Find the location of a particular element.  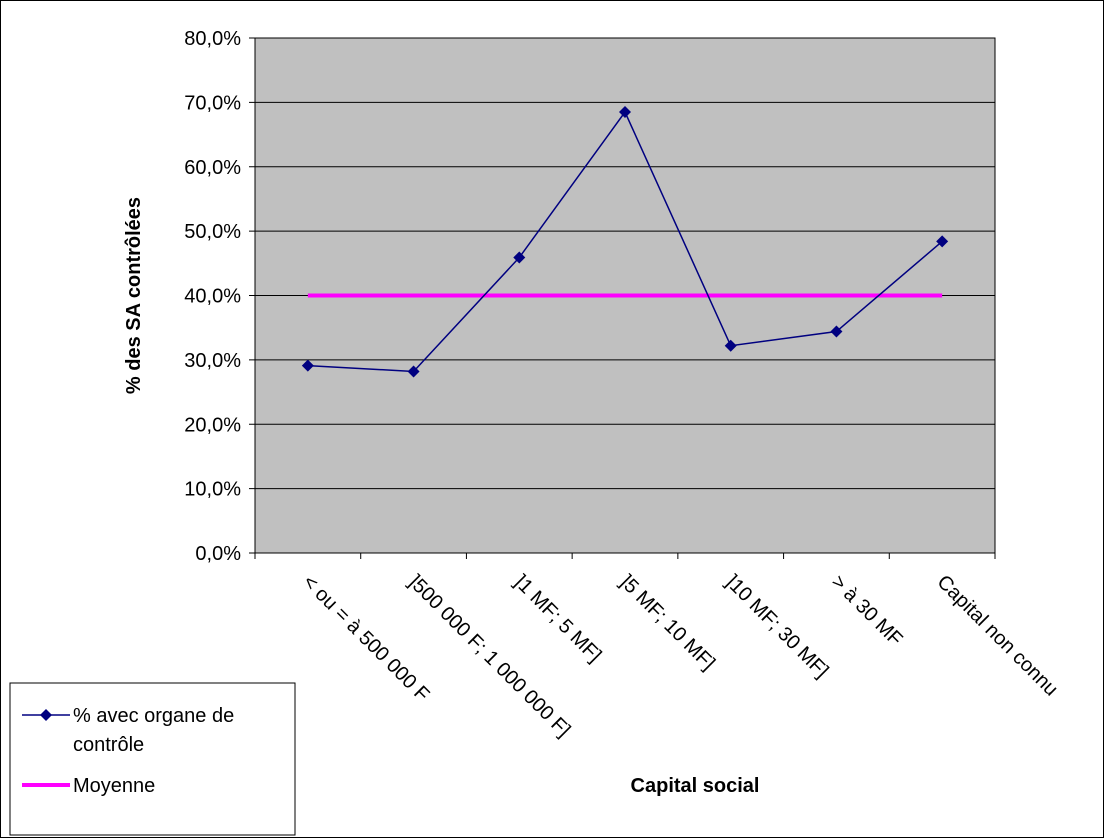

y-tick-label: 40,0% is located at coordinates (212, 297).